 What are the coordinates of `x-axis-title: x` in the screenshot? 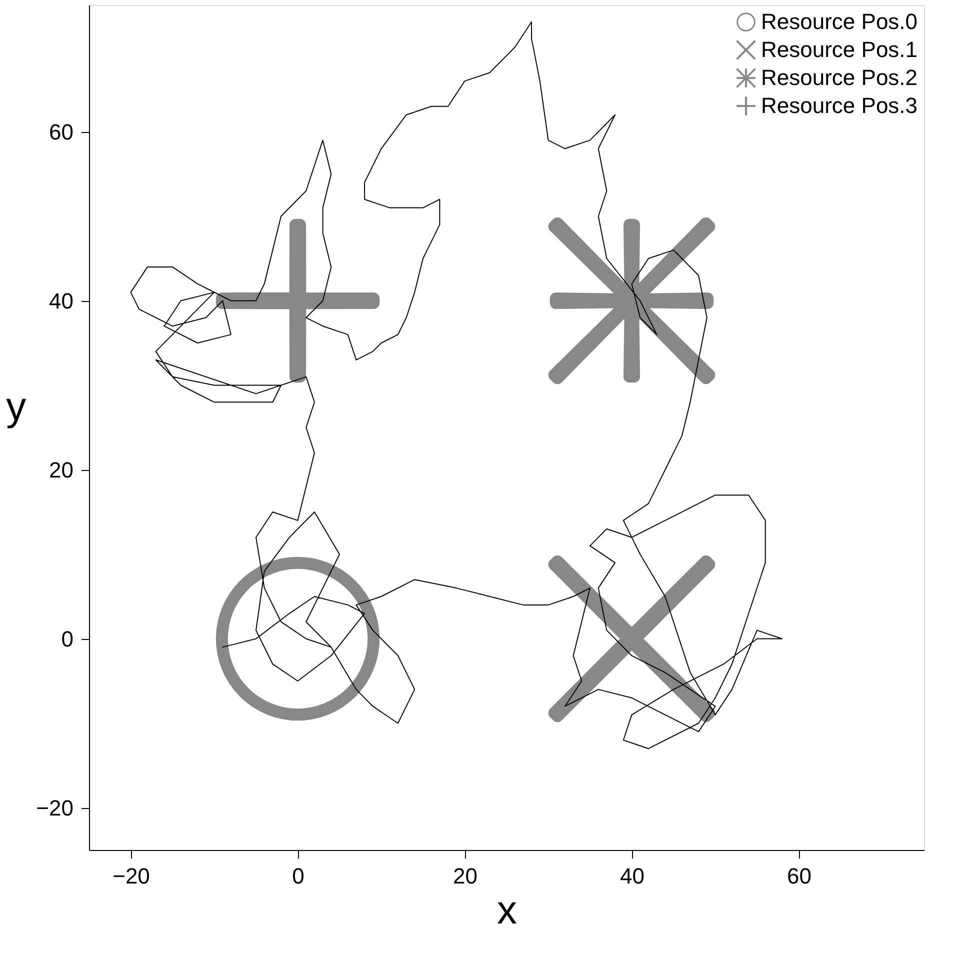 It's located at (507, 910).